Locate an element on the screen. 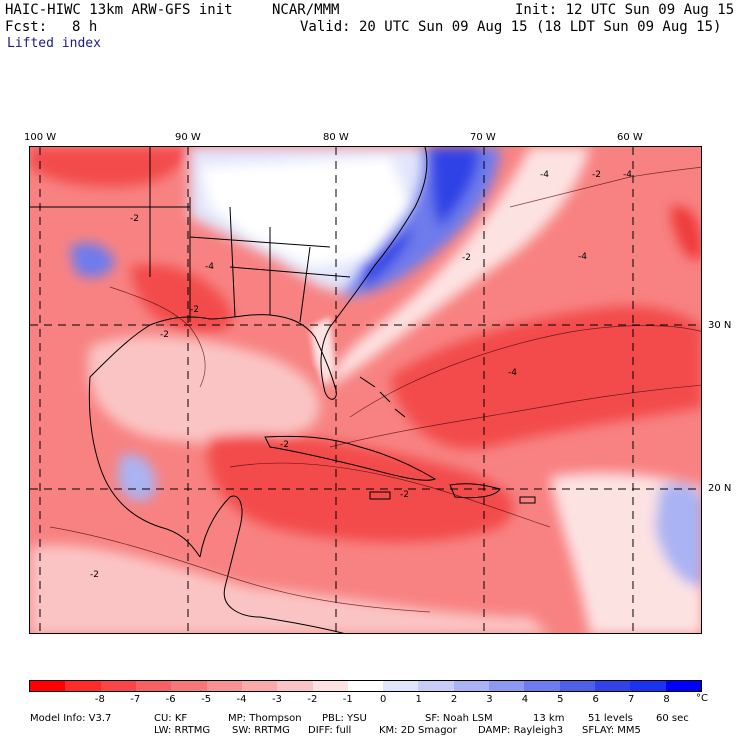 The height and width of the screenshot is (740, 740). lon-label-100w: 100 W is located at coordinates (40, 137).